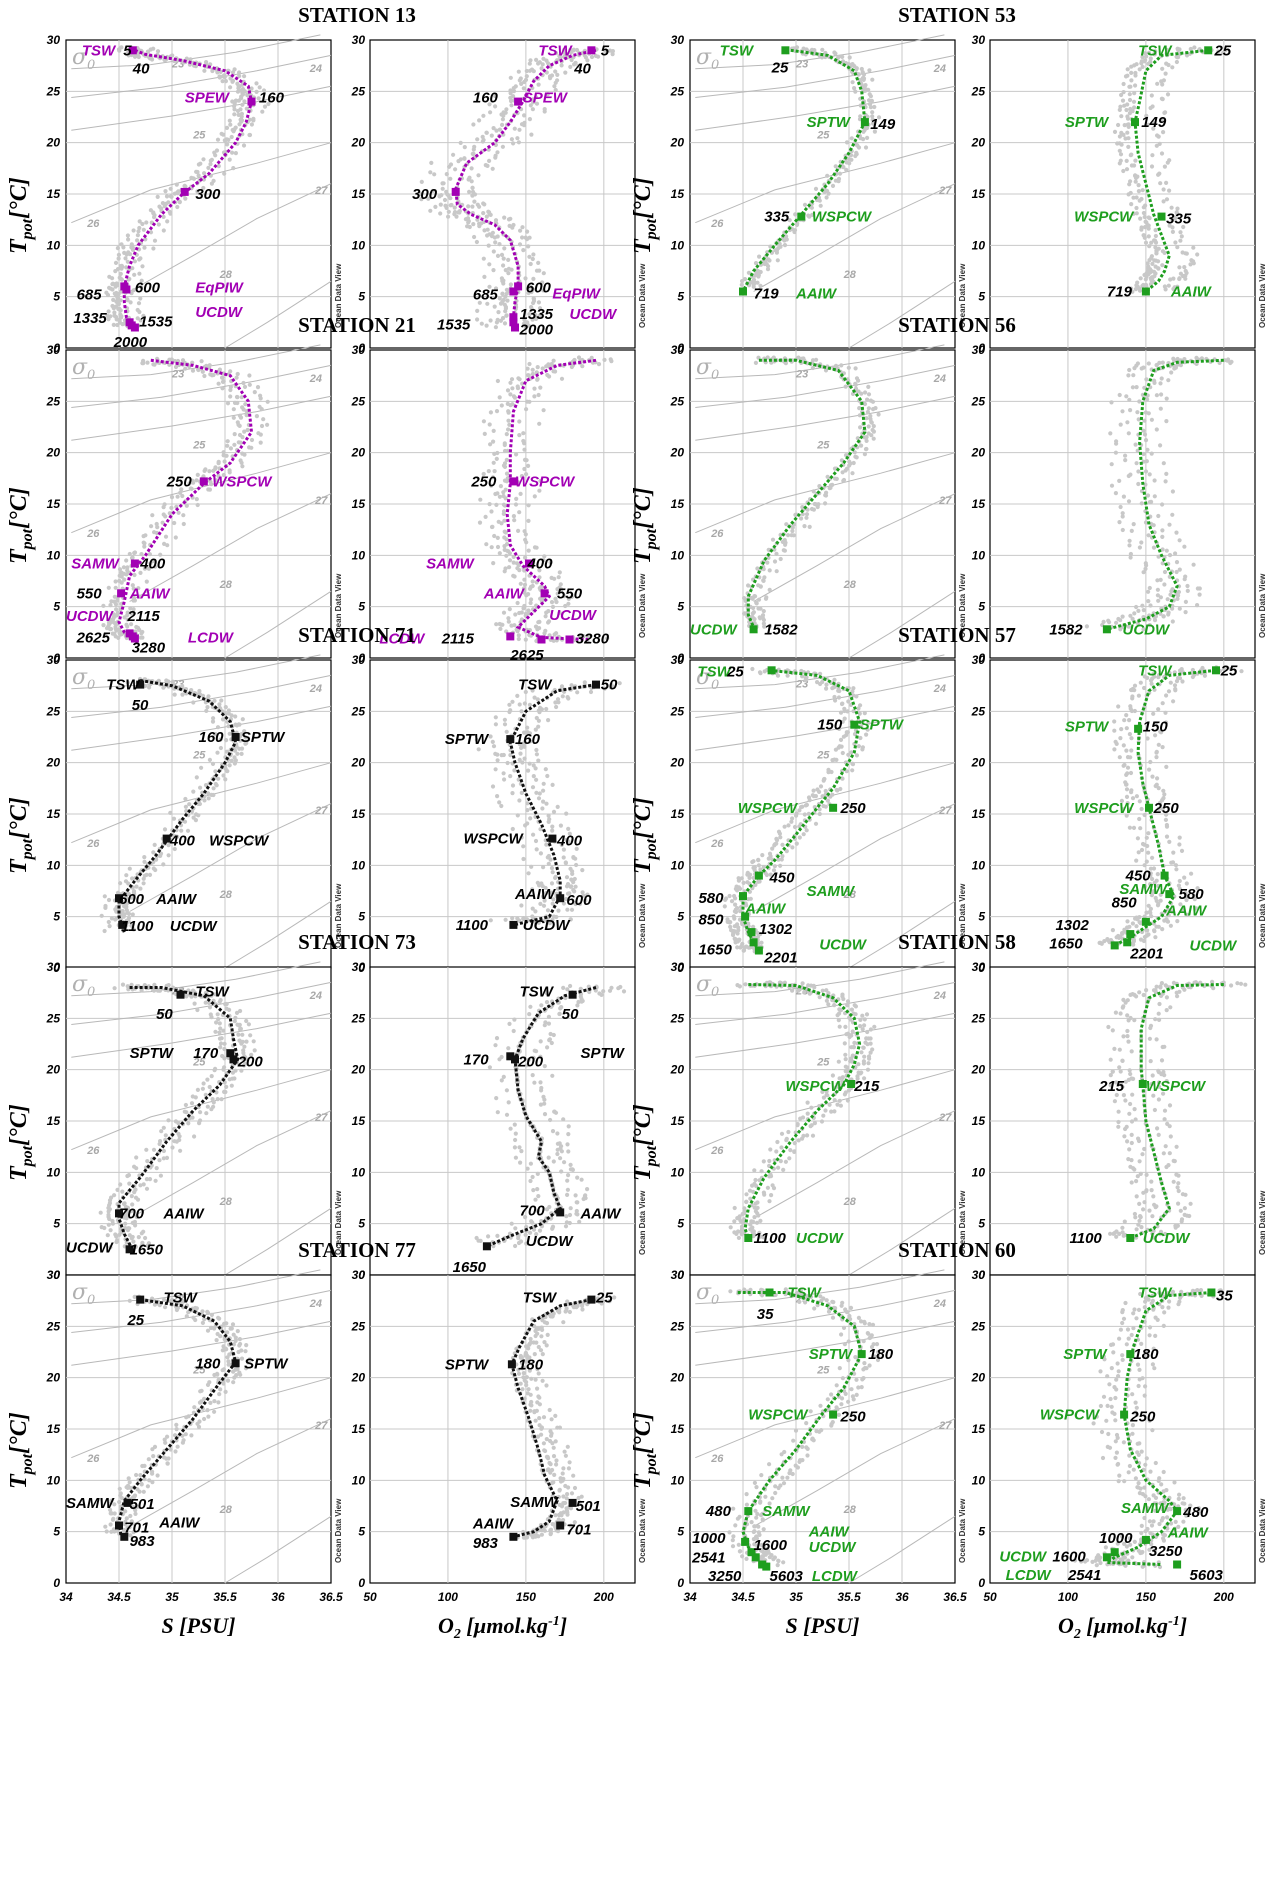  Describe the element at coordinates (250, 1061) in the screenshot. I see `annotation-label: 200` at that location.